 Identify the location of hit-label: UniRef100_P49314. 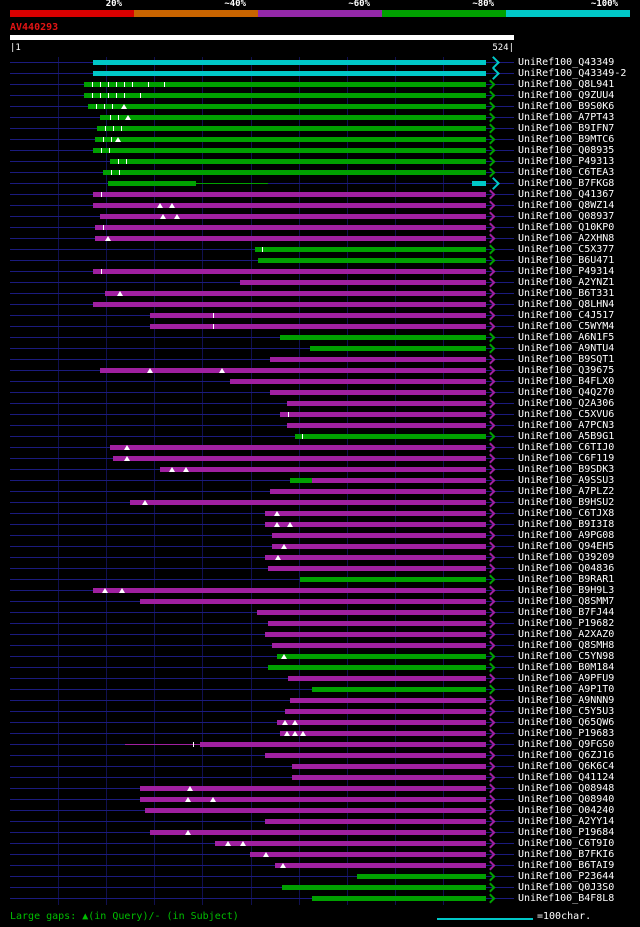
(566, 271).